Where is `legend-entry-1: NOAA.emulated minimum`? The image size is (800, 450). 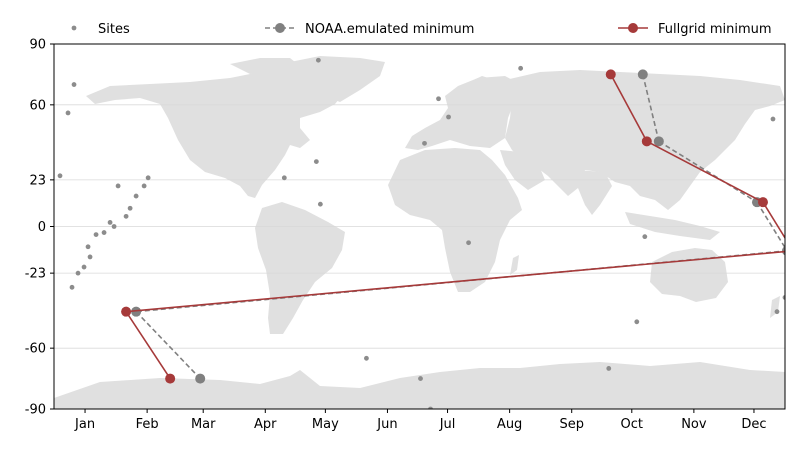
legend-entry-1: NOAA.emulated minimum is located at coordinates (369, 29).